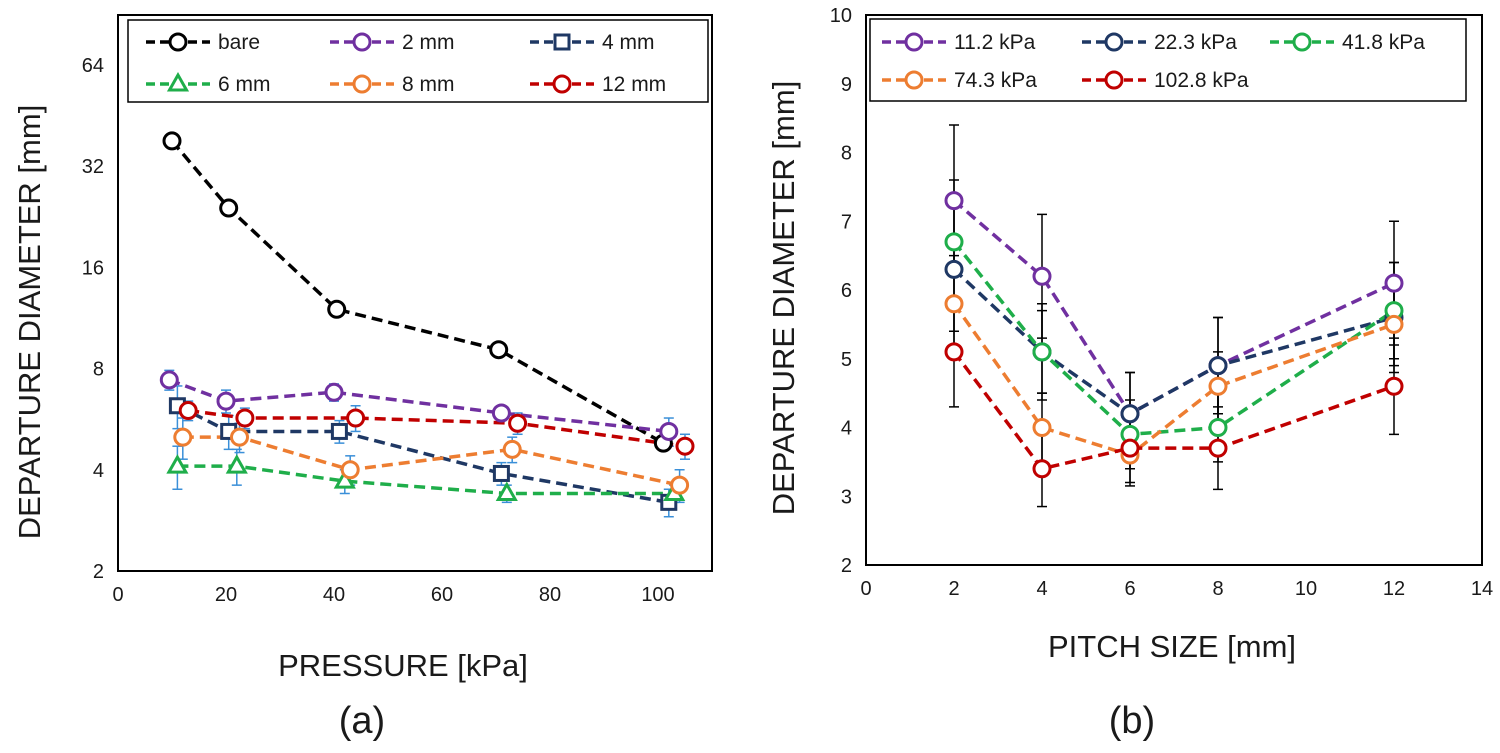  What do you see at coordinates (1168, 60) in the screenshot?
I see `panel-b-legend-box` at bounding box center [1168, 60].